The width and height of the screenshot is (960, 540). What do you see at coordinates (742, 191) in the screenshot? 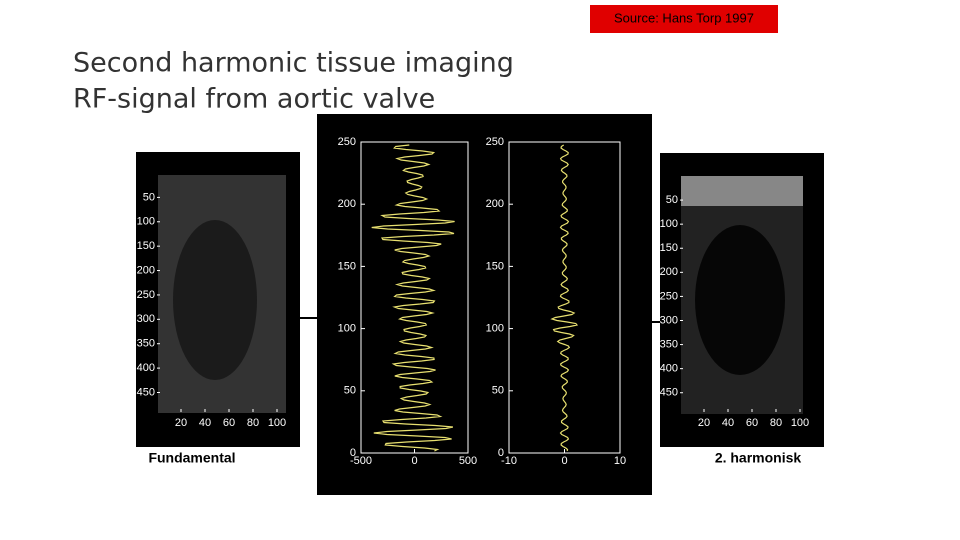
I see `bright-band` at bounding box center [742, 191].